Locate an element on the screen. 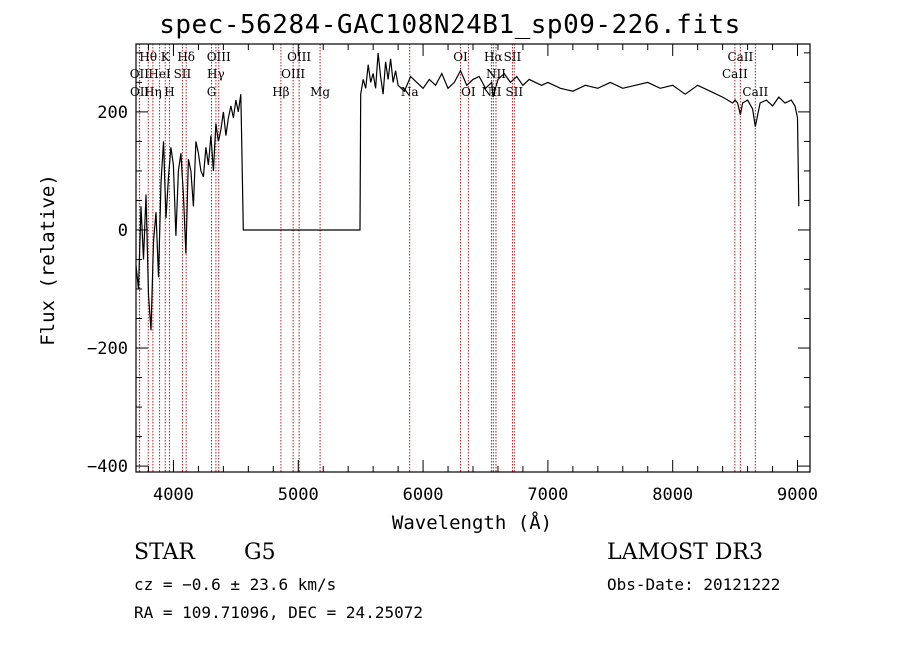 The height and width of the screenshot is (649, 900). object-subclass: G5 is located at coordinates (260, 552).